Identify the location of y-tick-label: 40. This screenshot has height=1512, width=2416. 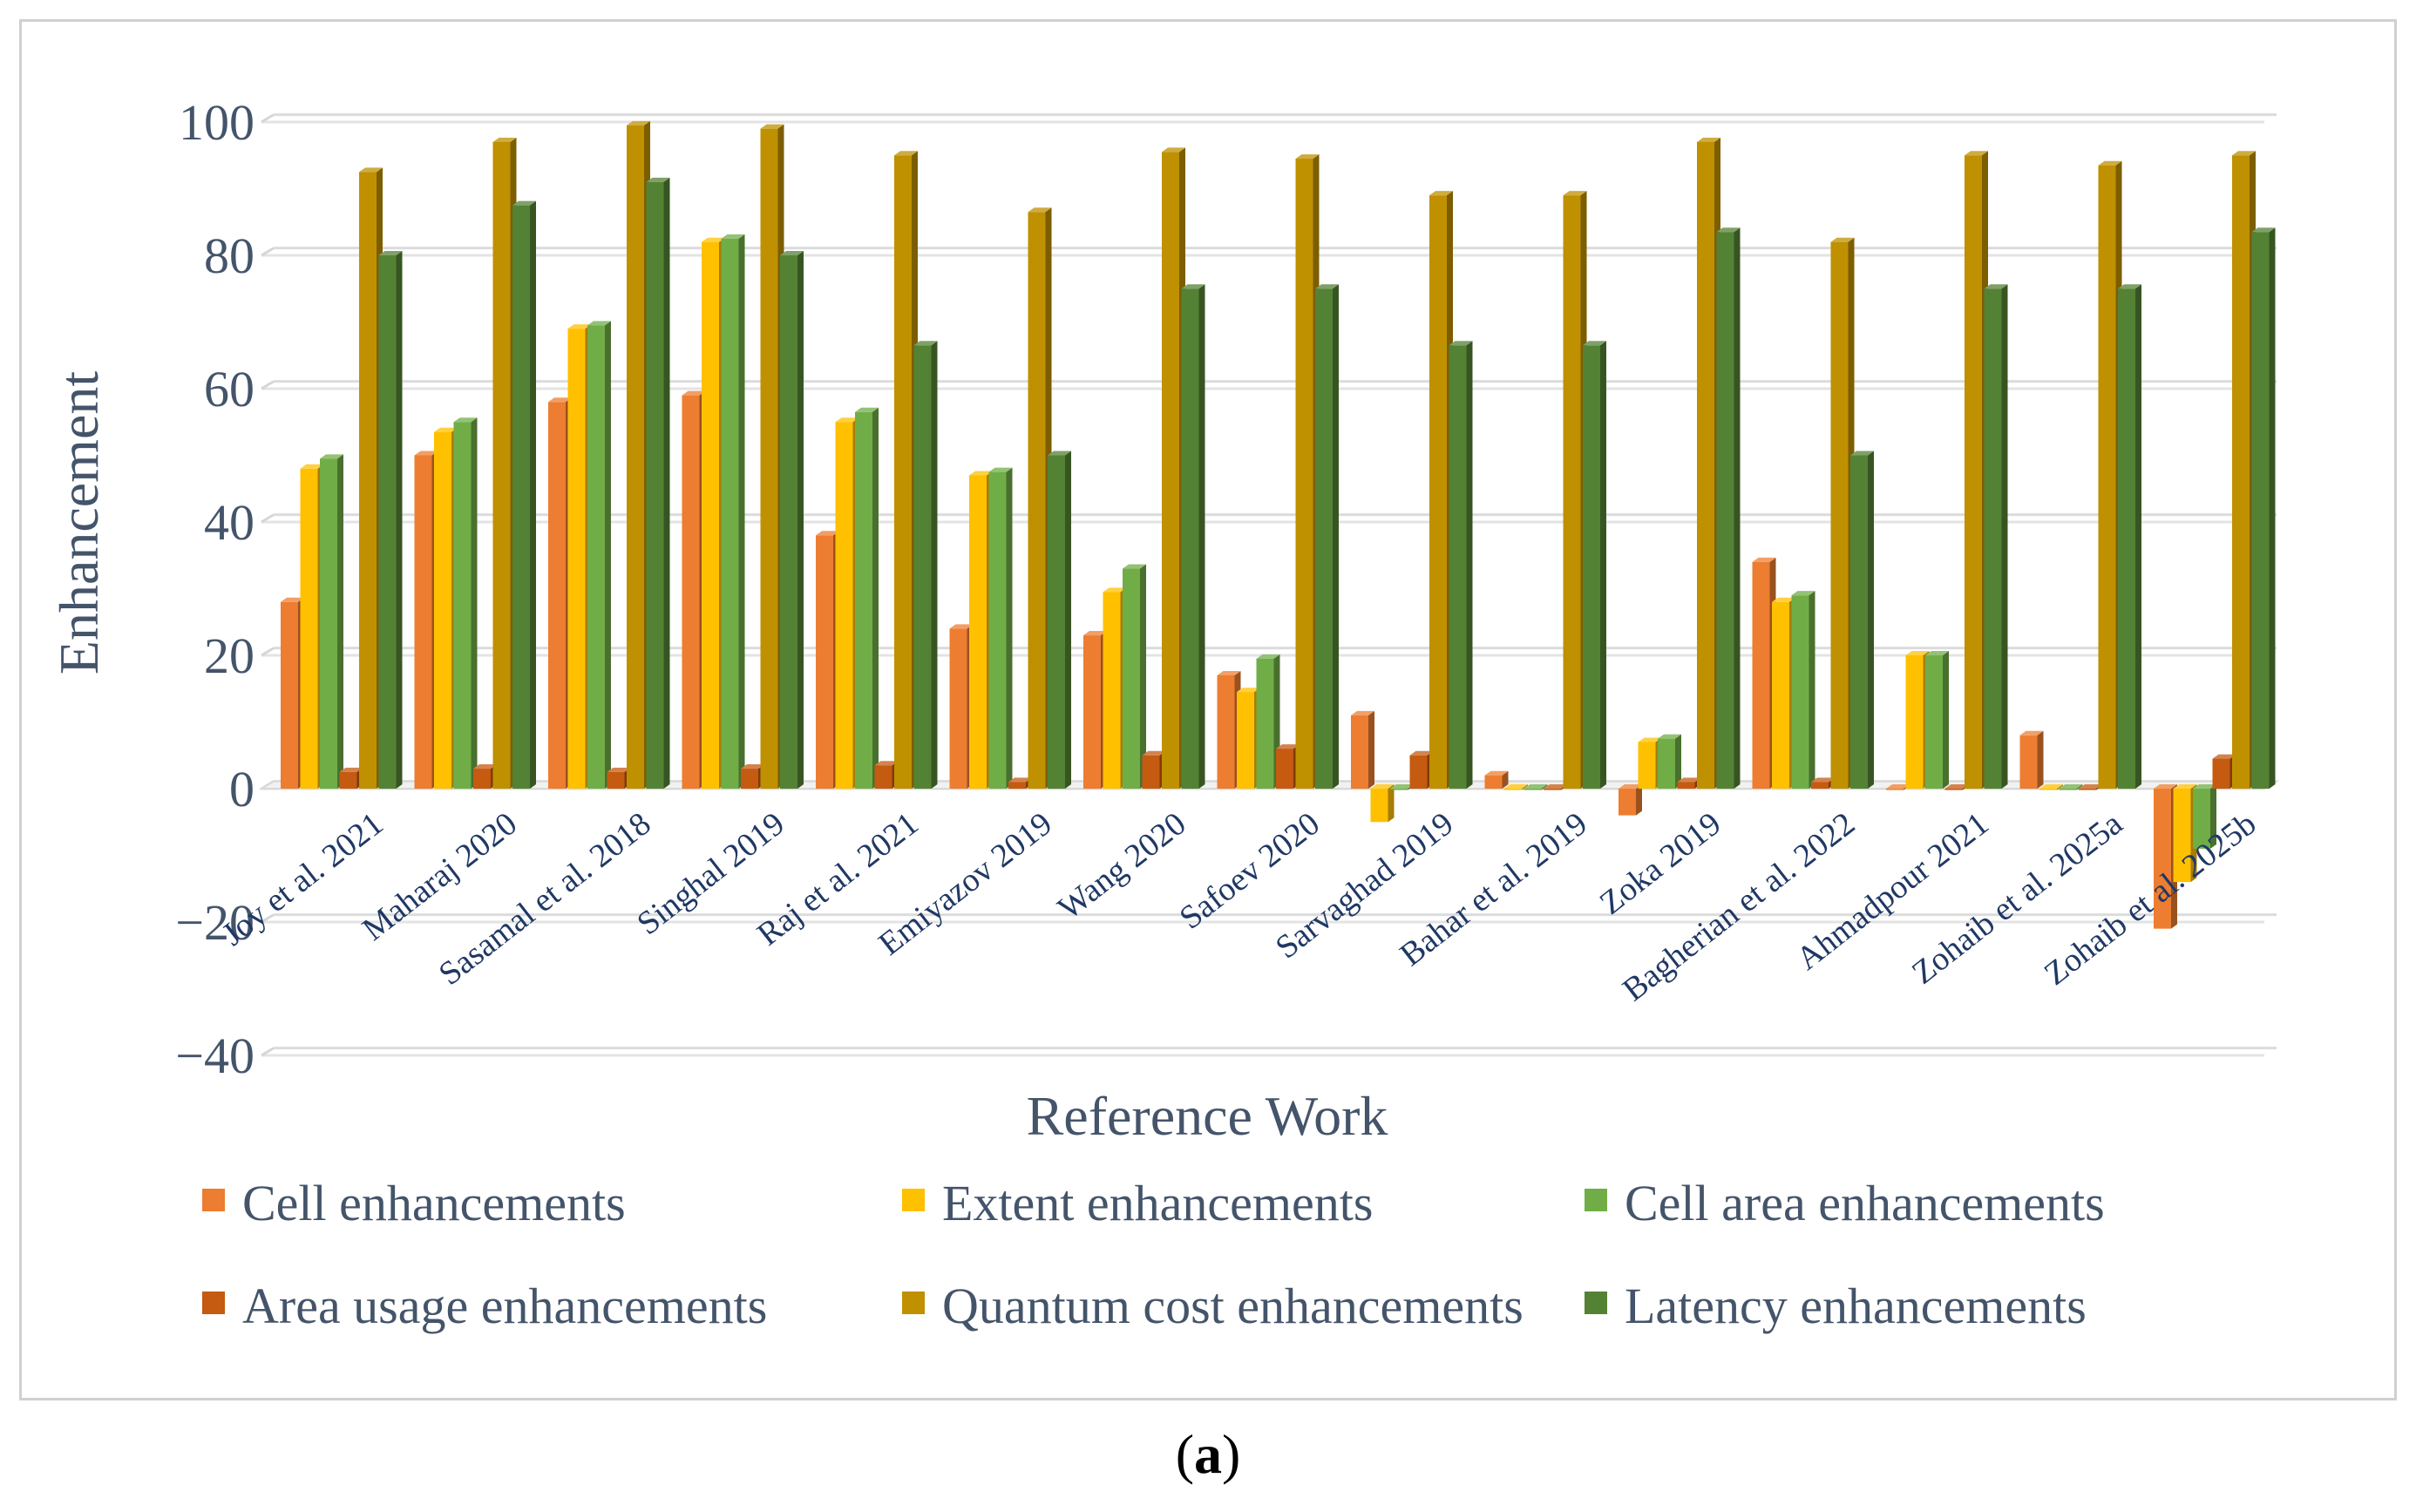
(229, 522).